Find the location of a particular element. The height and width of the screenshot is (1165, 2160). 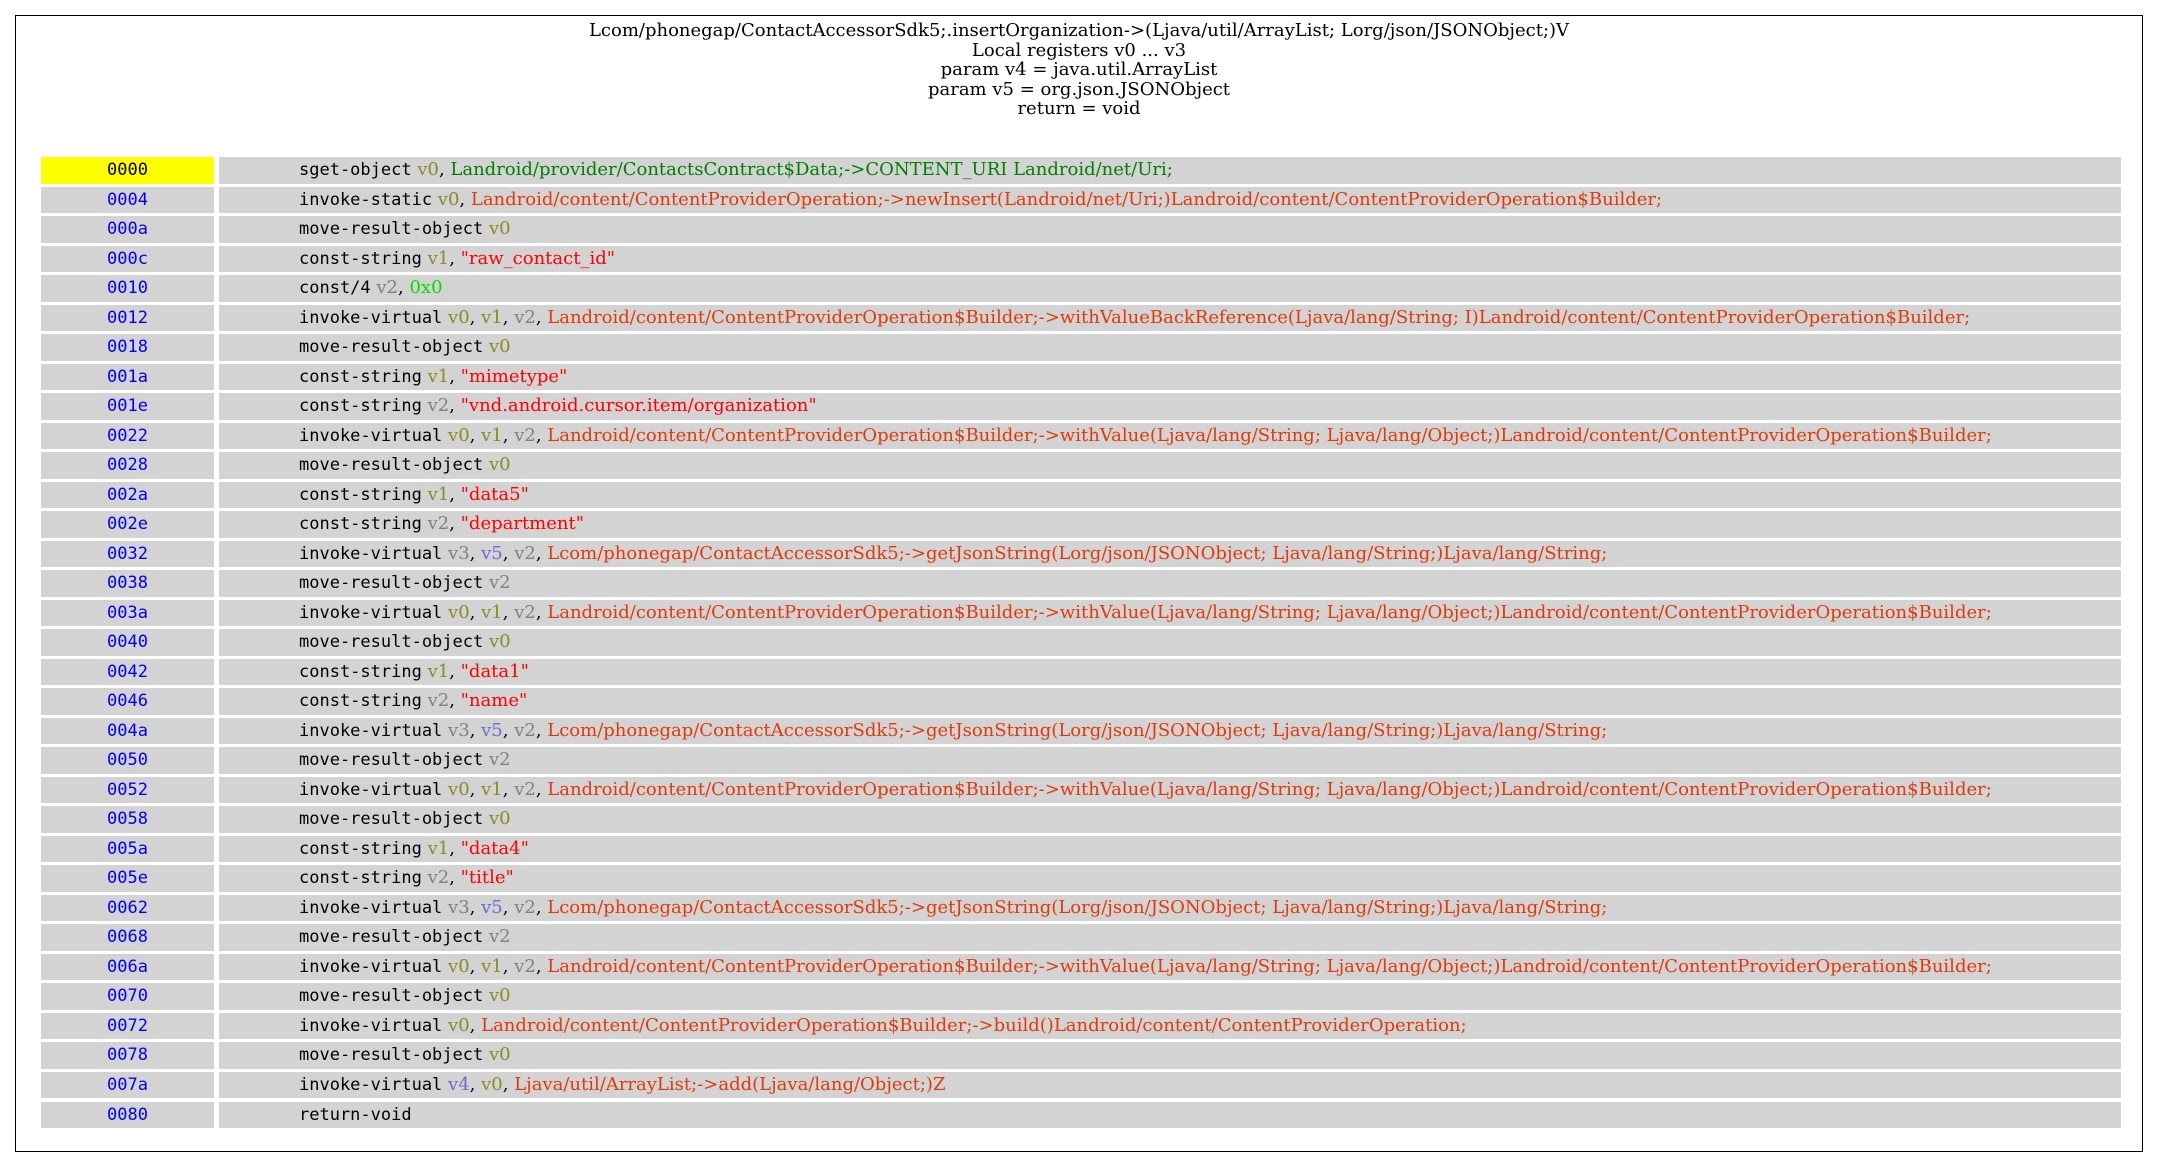

string-literal: "raw_contact_id" is located at coordinates (538, 258).